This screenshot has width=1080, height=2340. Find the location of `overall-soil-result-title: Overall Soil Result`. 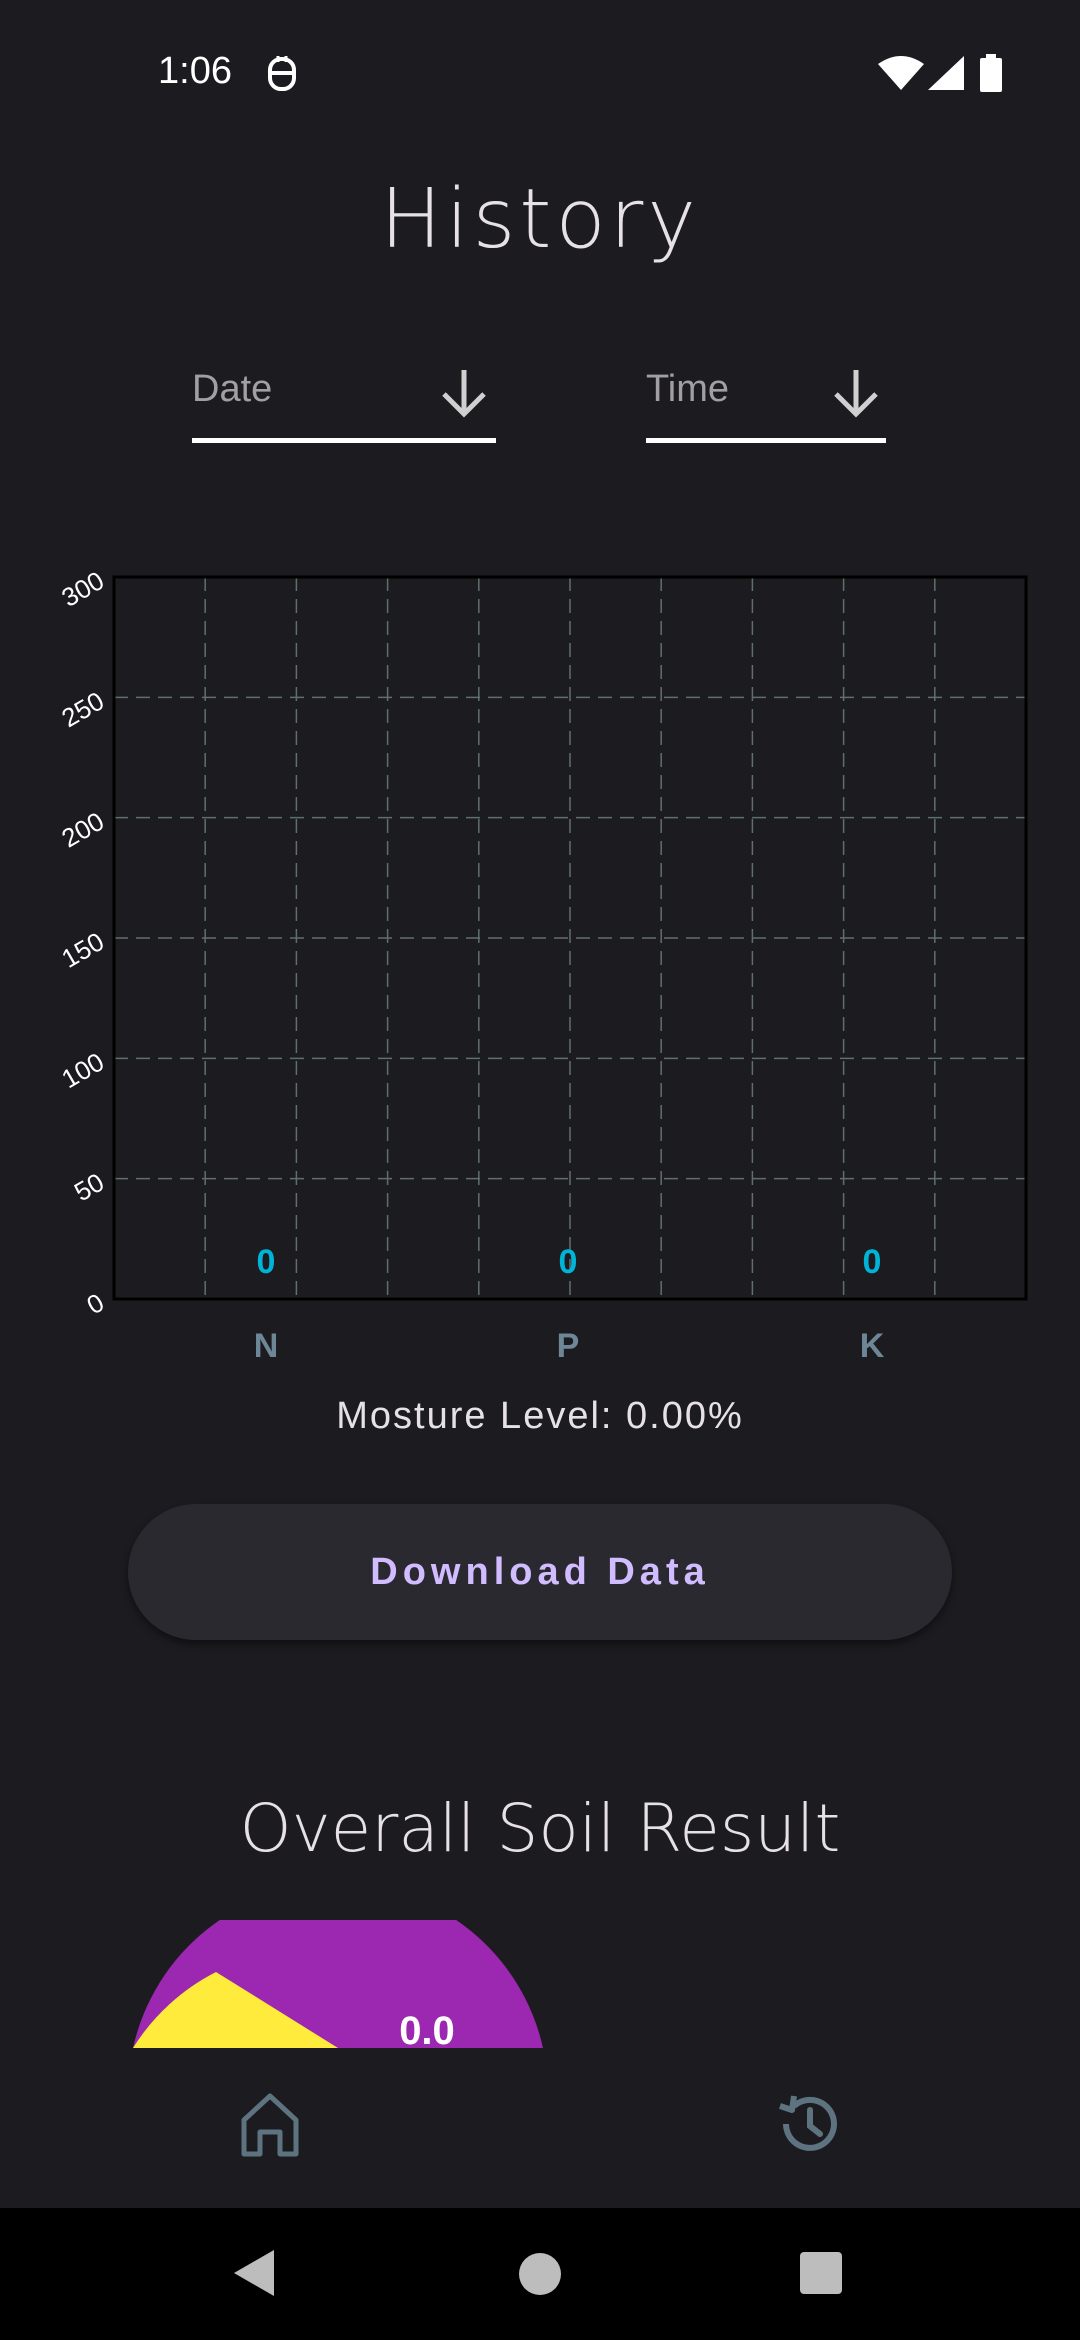

overall-soil-result-title: Overall Soil Result is located at coordinates (540, 1828).